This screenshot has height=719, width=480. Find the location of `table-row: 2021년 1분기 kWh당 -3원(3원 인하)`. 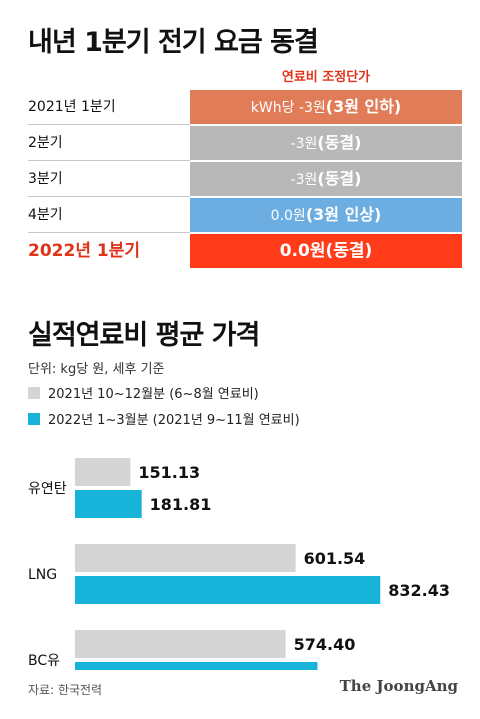

table-row: 2021년 1분기 kWh당 -3원(3원 인하) is located at coordinates (245, 107).